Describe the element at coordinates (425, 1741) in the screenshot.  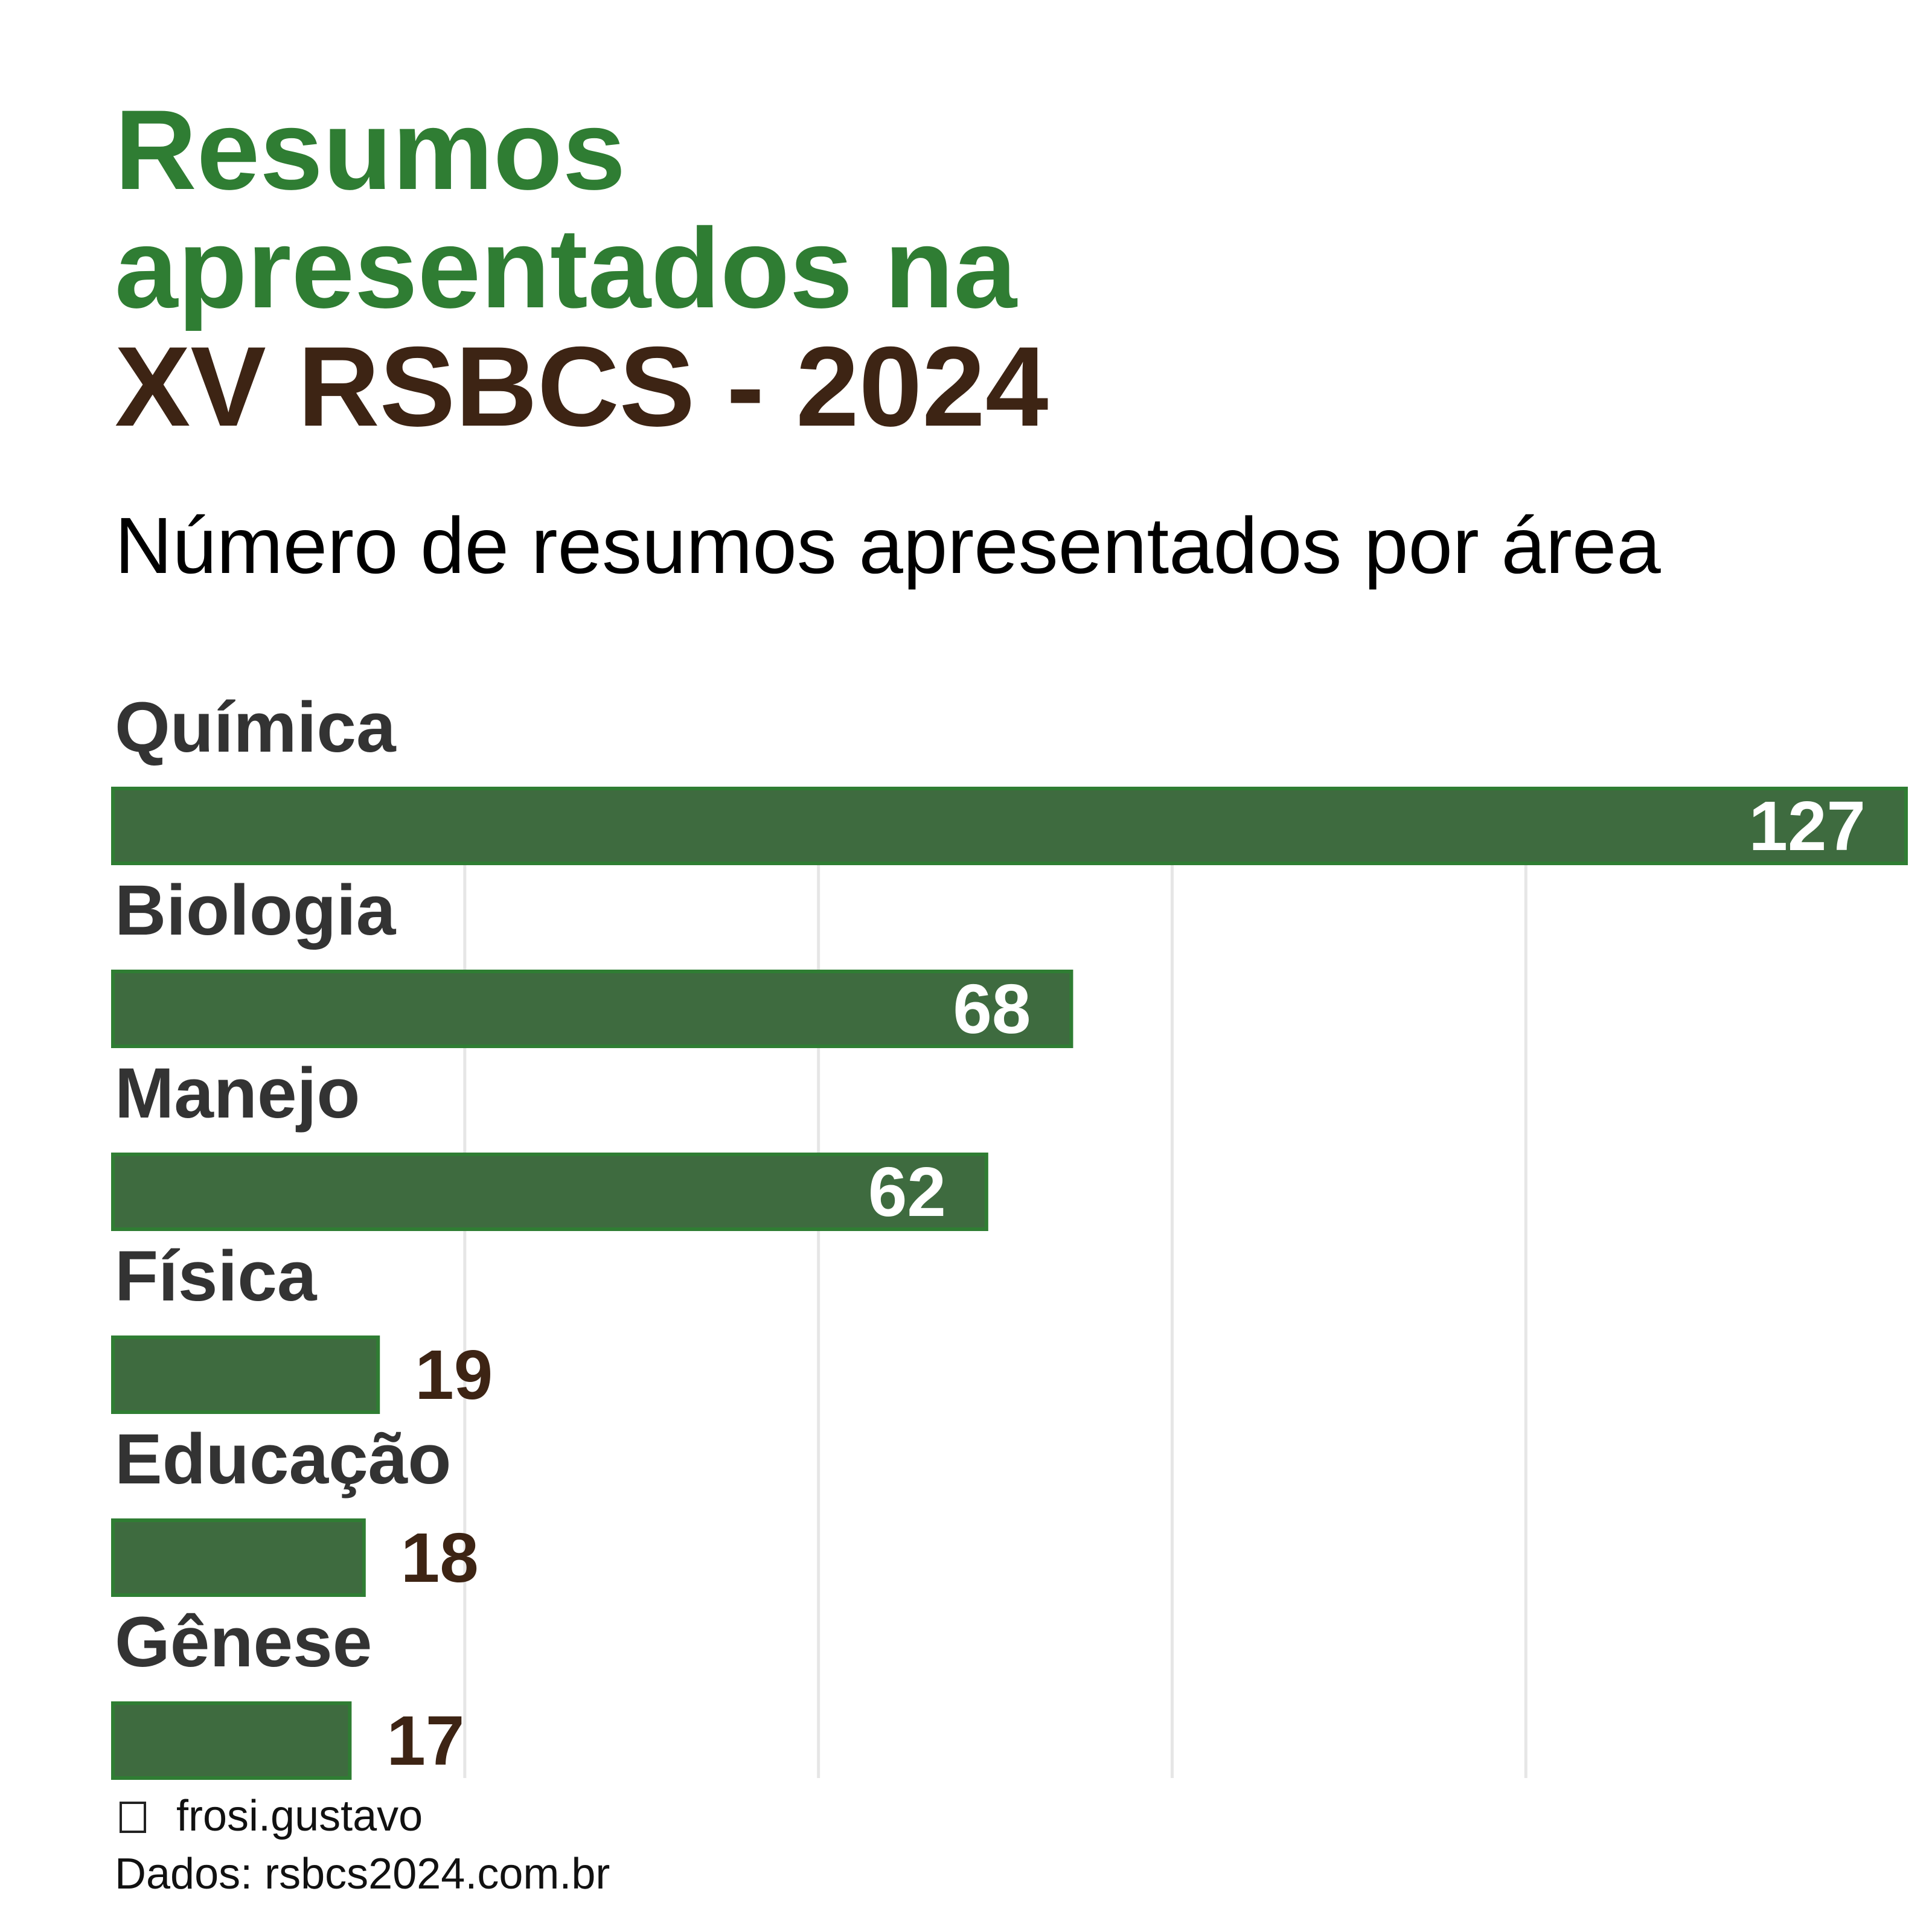
I see `value-label: 17` at that location.